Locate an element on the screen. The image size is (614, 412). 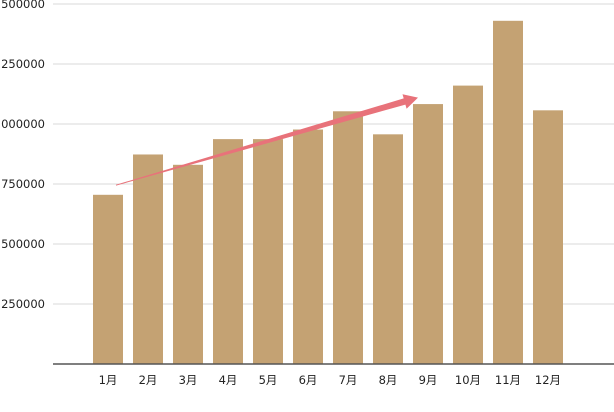
x-tick-label: 12月 is located at coordinates (548, 380).